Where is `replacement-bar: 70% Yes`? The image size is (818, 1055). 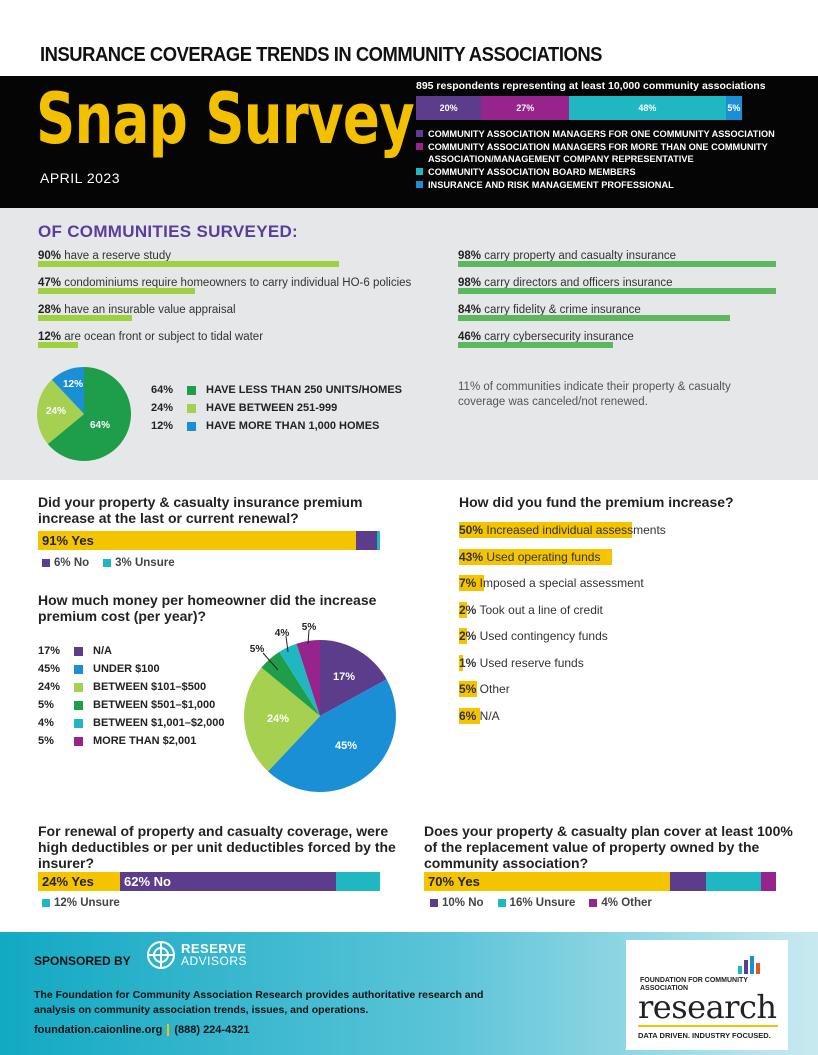 replacement-bar: 70% Yes is located at coordinates (600, 881).